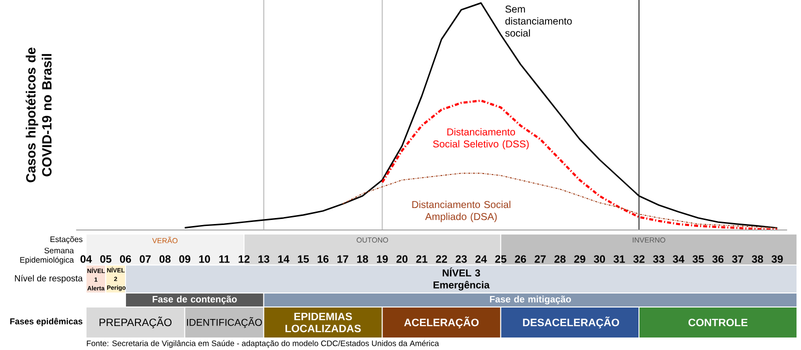  Describe the element at coordinates (342, 259) in the screenshot. I see `x-tick-label: 17` at that location.